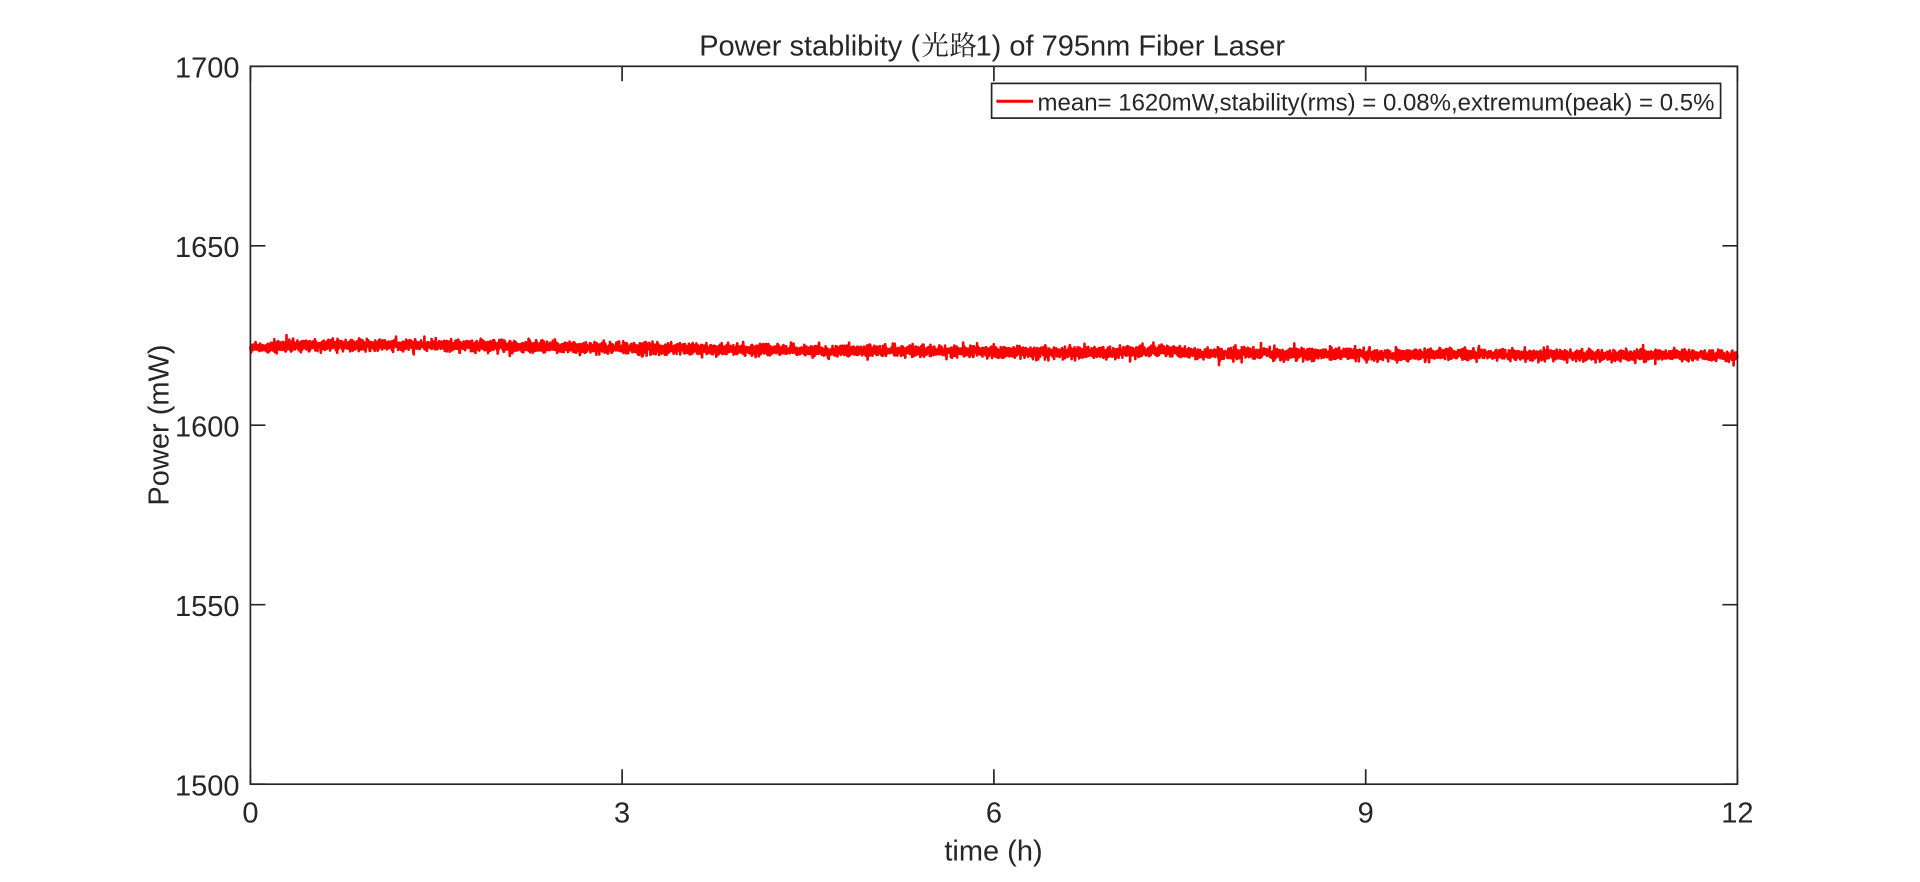 Image resolution: width=1920 pixels, height=882 pixels. I want to click on svg-text: 1550, so click(207, 607).